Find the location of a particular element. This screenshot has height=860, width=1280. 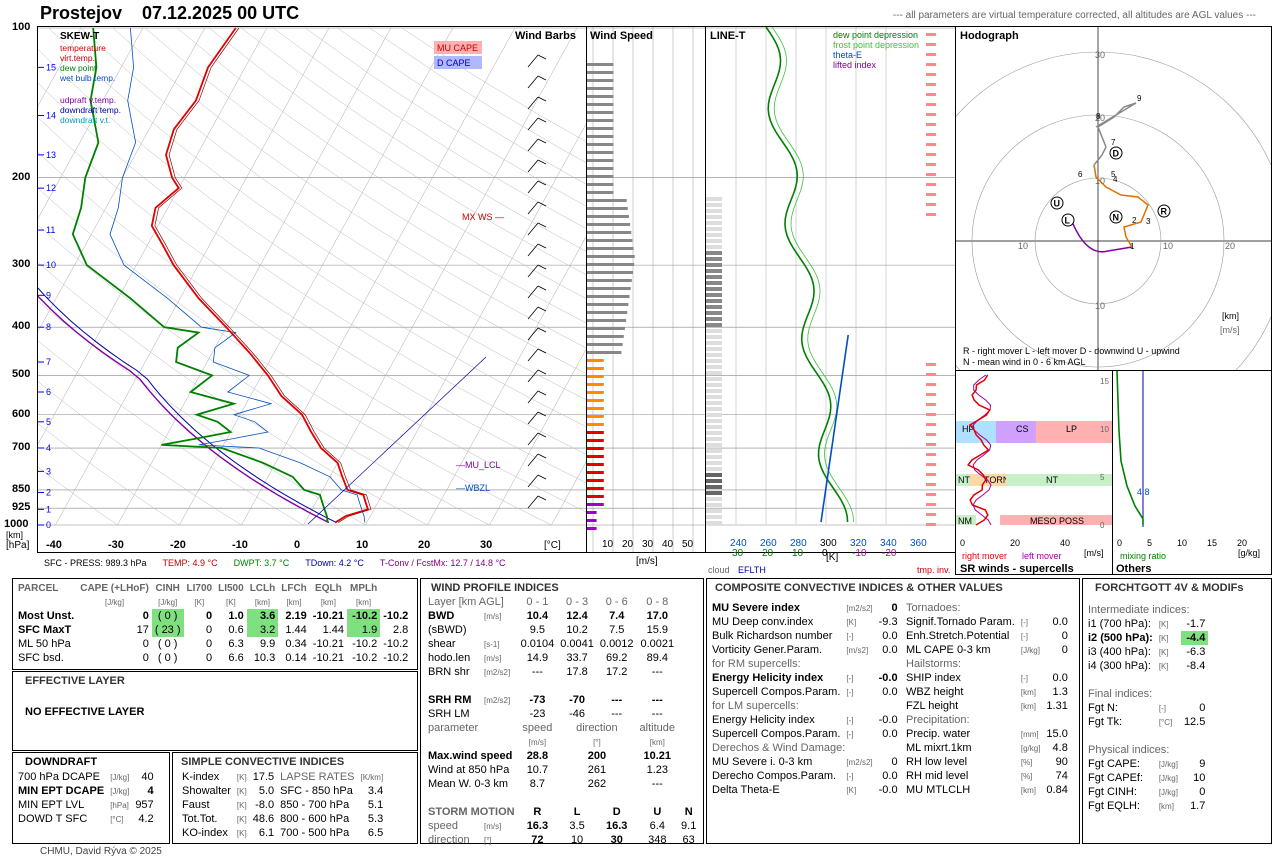

composite-label: Vorticity Gener.Param. is located at coordinates (767, 650).